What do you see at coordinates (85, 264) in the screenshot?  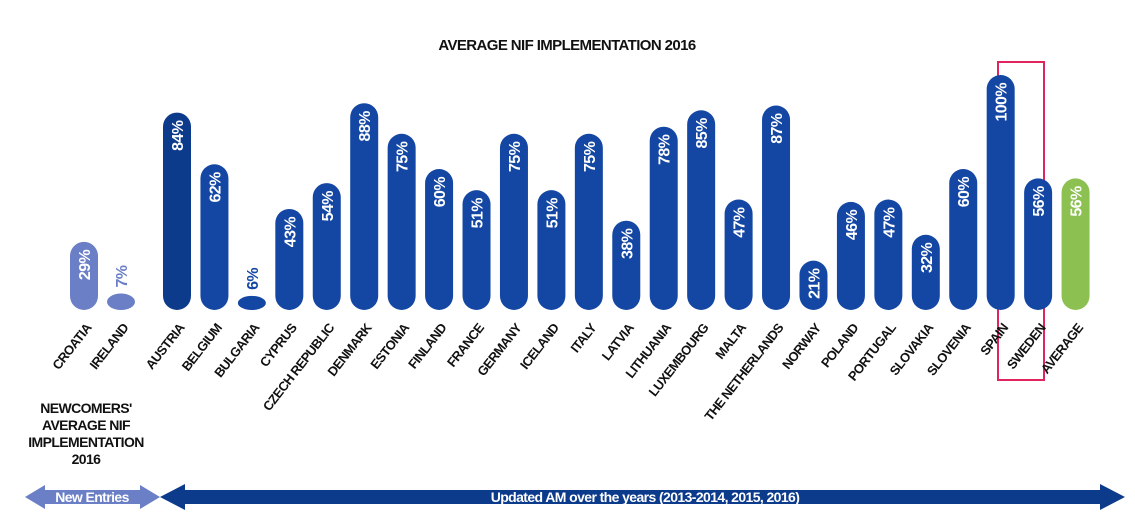 I see `value-label: 29%` at bounding box center [85, 264].